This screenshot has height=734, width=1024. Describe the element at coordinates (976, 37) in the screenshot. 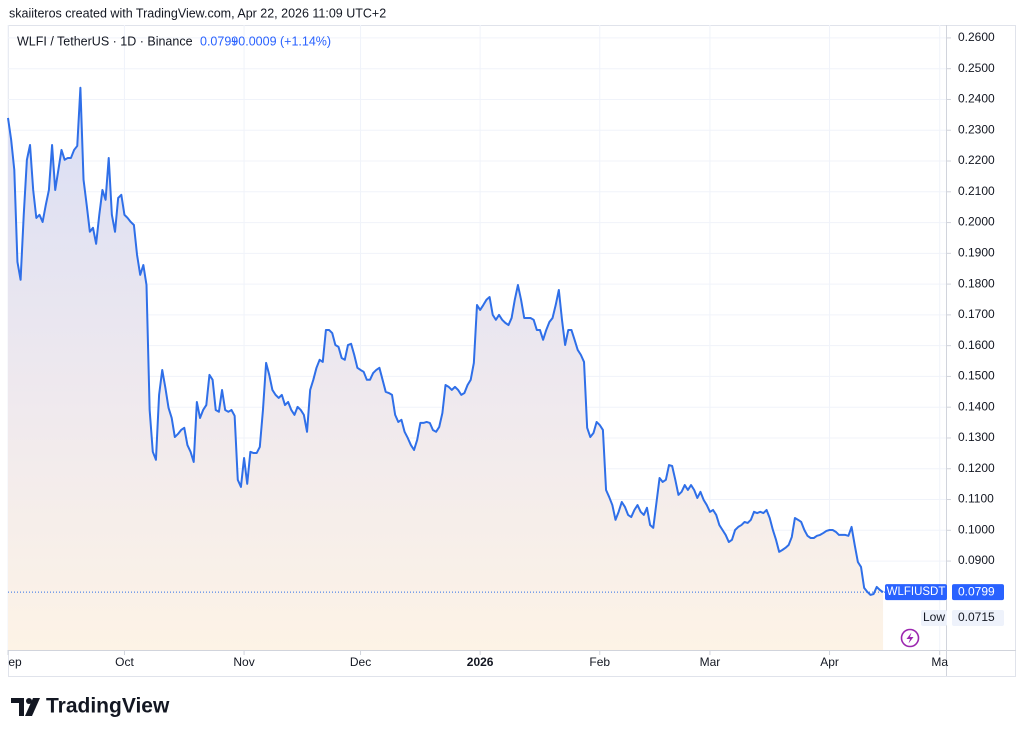

I see `y-tick-label: 0.2600` at that location.